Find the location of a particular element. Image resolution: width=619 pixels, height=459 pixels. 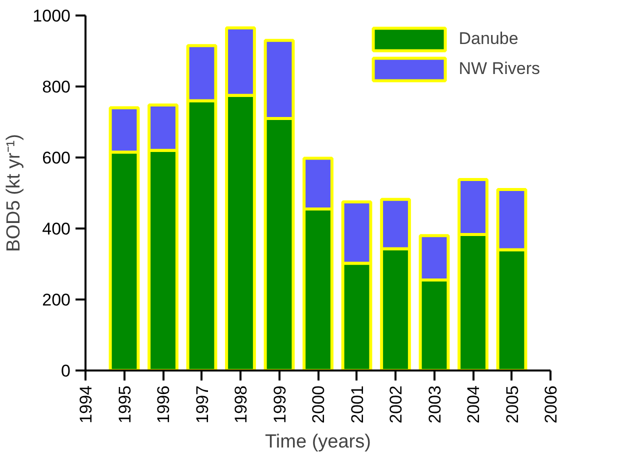

x-tick-label: 1997 is located at coordinates (202, 404).